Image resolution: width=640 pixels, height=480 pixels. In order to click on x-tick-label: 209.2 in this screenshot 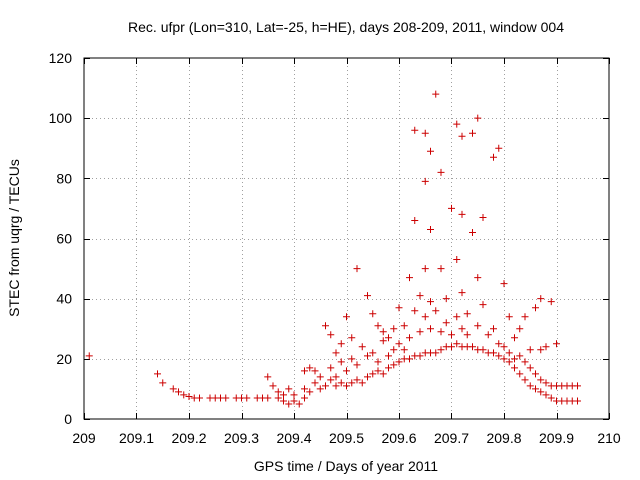, I will do `click(188, 438)`.